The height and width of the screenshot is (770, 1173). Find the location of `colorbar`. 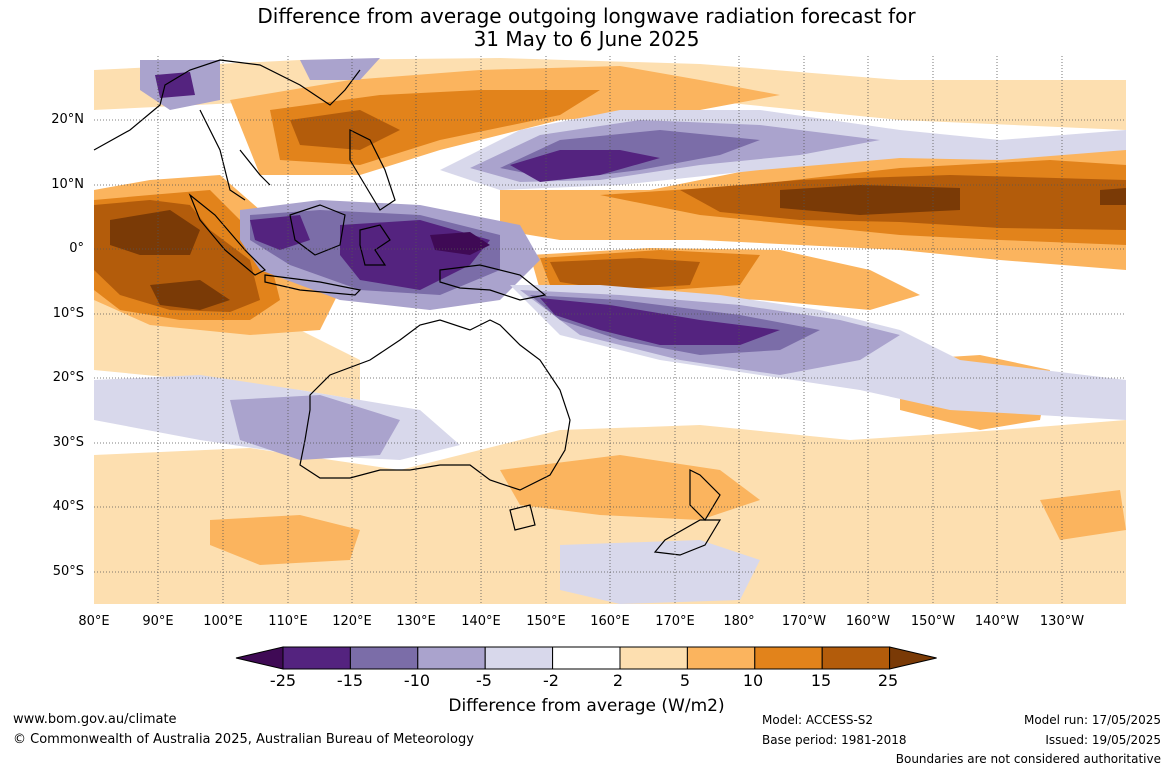

colorbar is located at coordinates (586, 658).